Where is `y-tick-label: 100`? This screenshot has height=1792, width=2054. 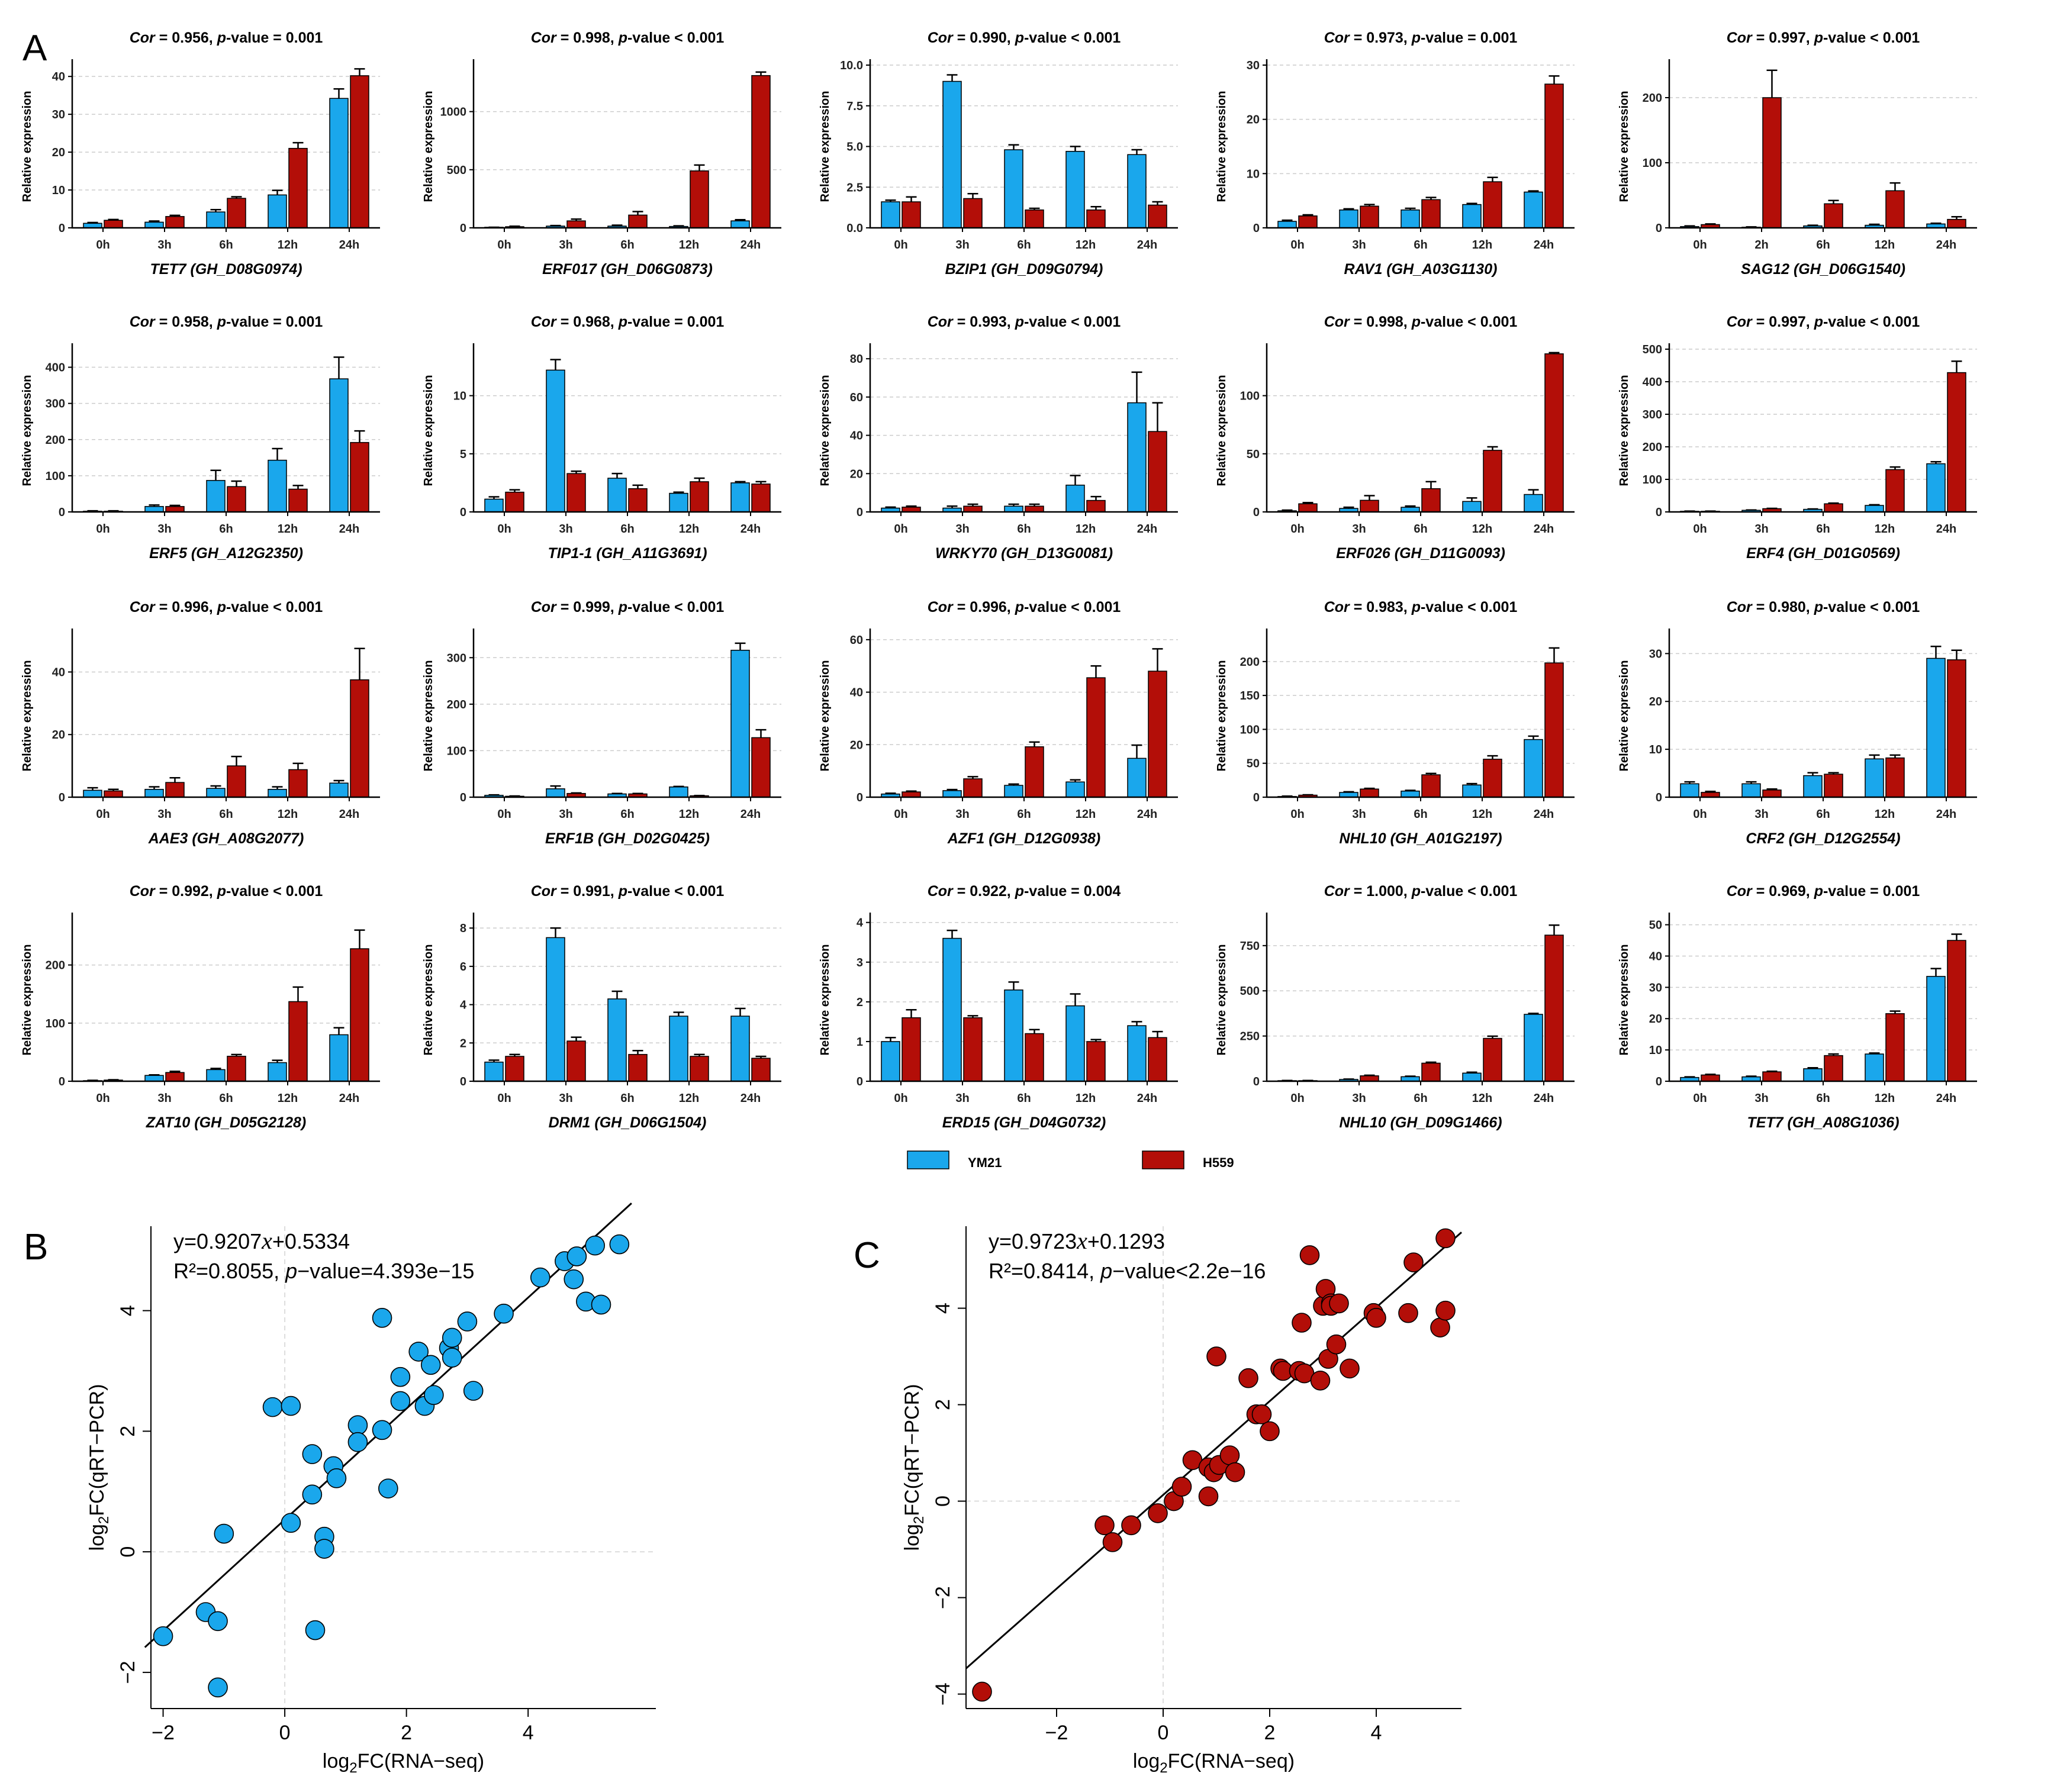 y-tick-label: 100 is located at coordinates (1652, 480).